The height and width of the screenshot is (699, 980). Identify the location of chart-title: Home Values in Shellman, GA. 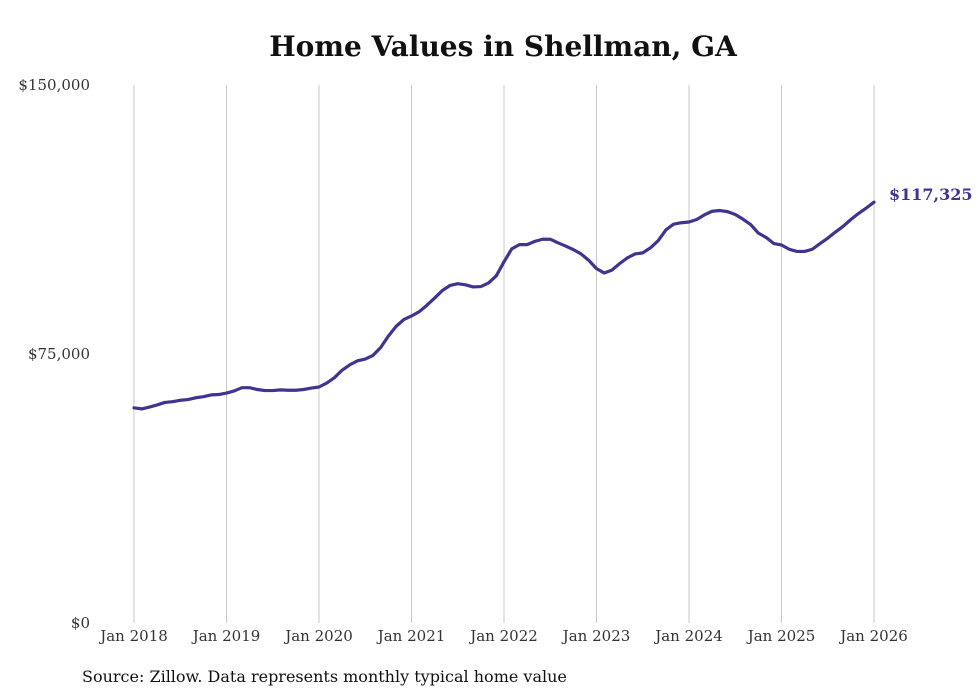
(503, 46).